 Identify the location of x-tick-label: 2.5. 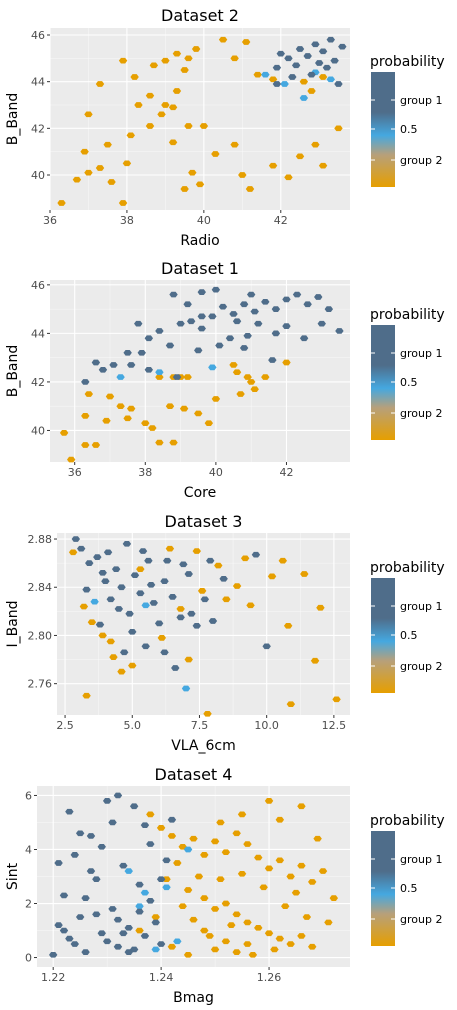
(65, 725).